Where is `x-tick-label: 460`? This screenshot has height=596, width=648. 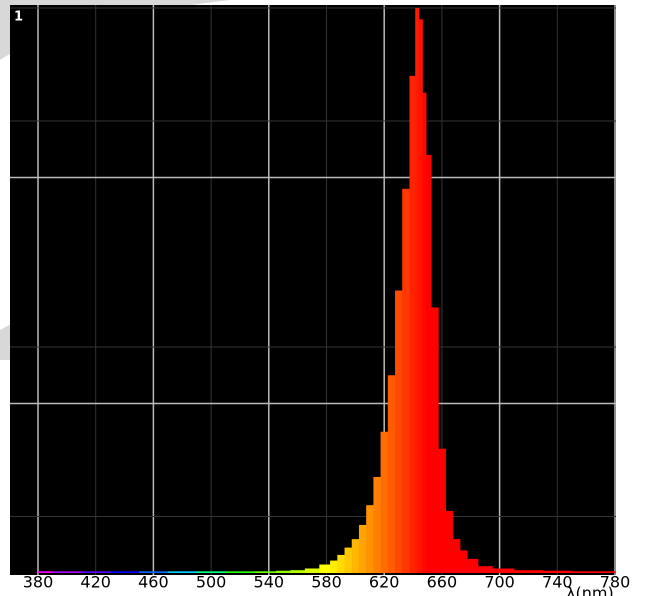 x-tick-label: 460 is located at coordinates (153, 582).